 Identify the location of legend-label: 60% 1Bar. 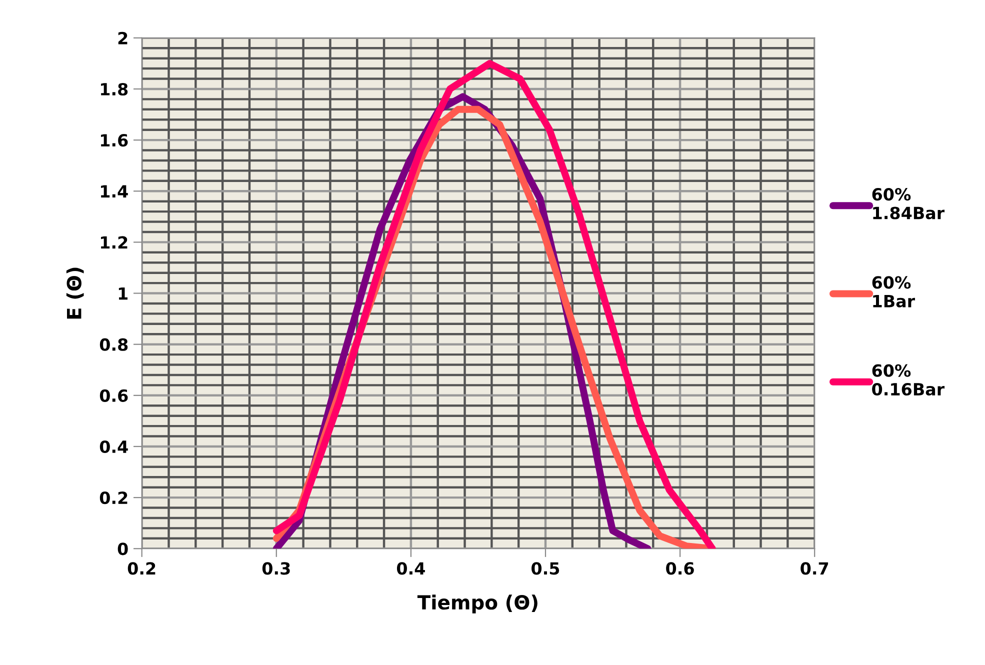
(894, 292).